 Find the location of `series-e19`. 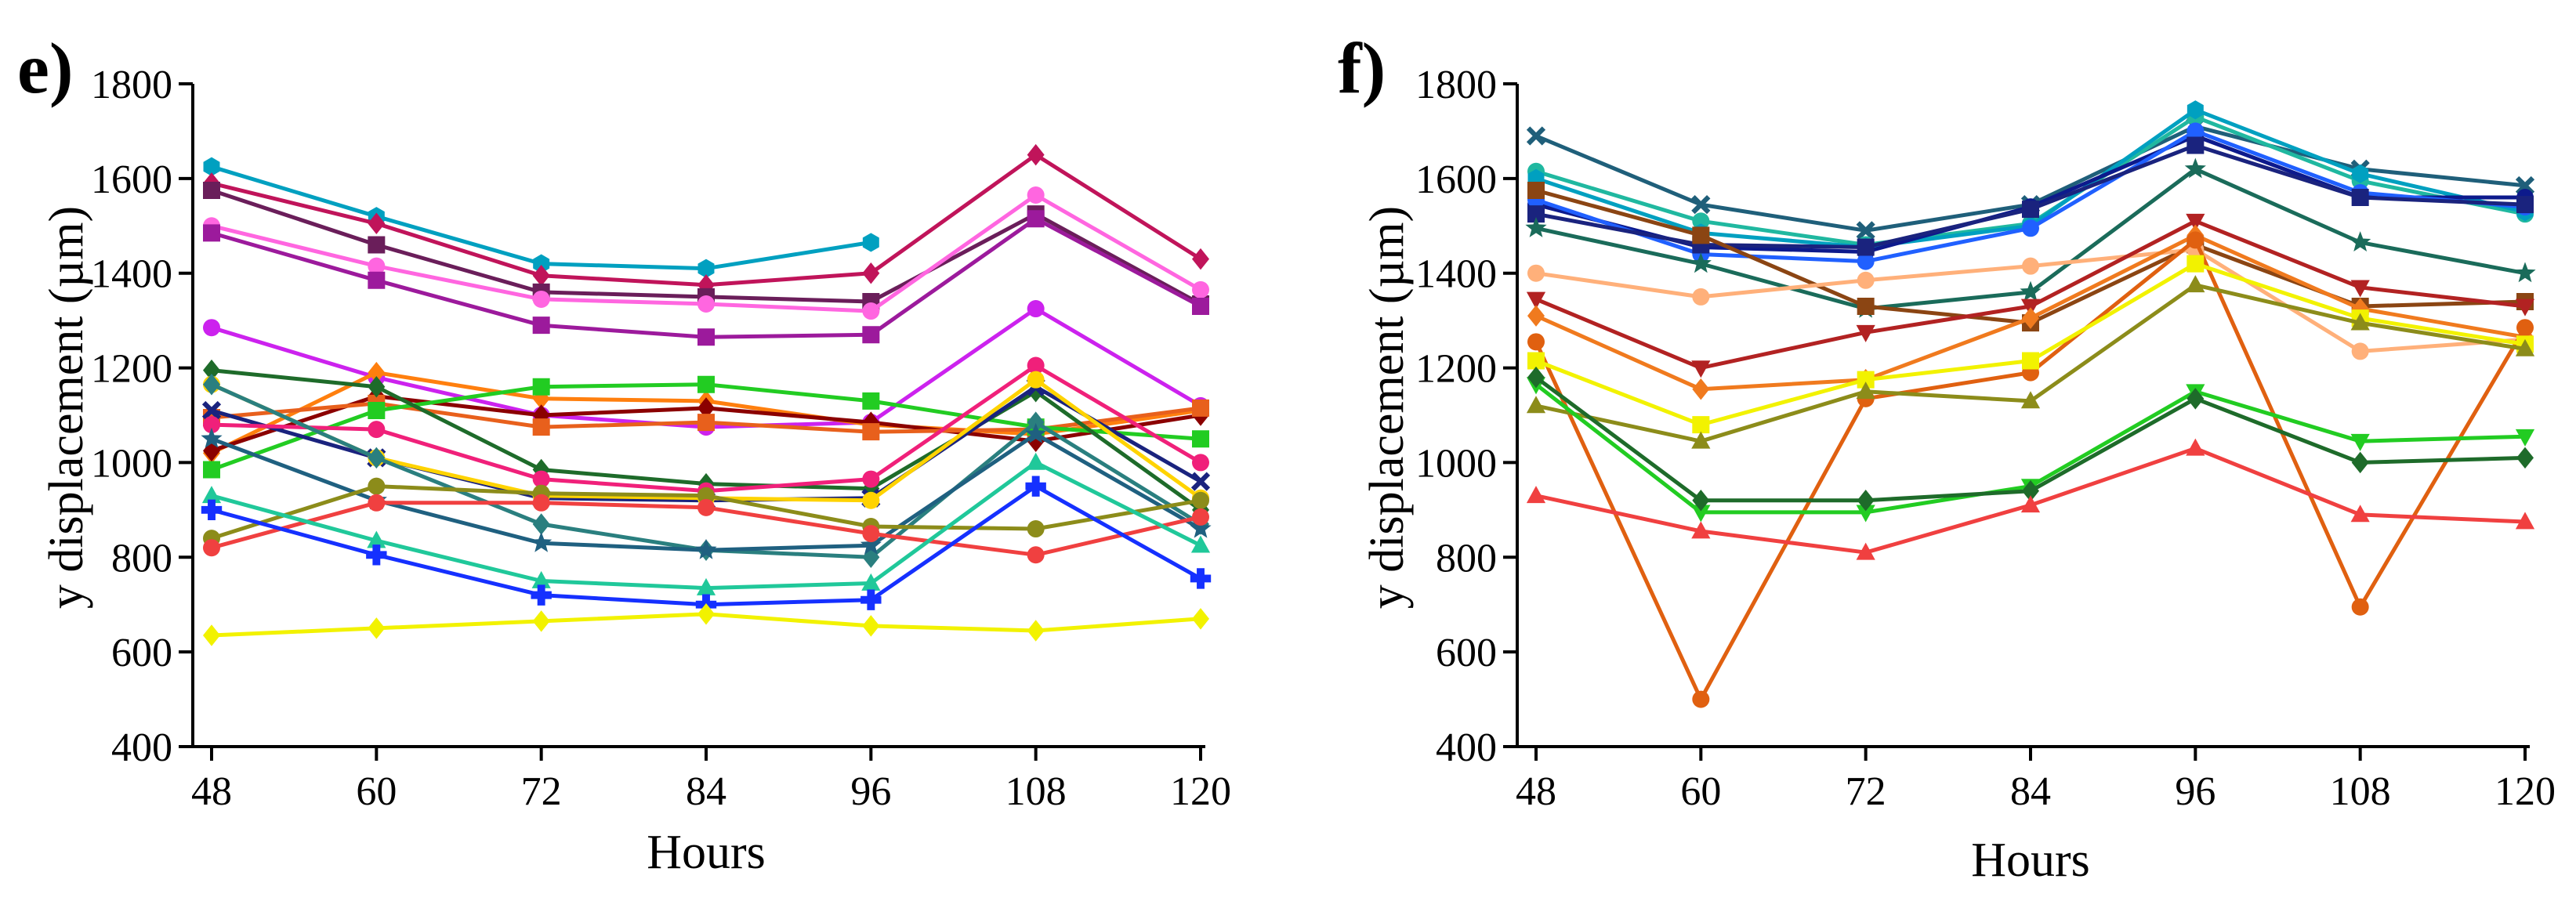

series-e19 is located at coordinates (706, 523).